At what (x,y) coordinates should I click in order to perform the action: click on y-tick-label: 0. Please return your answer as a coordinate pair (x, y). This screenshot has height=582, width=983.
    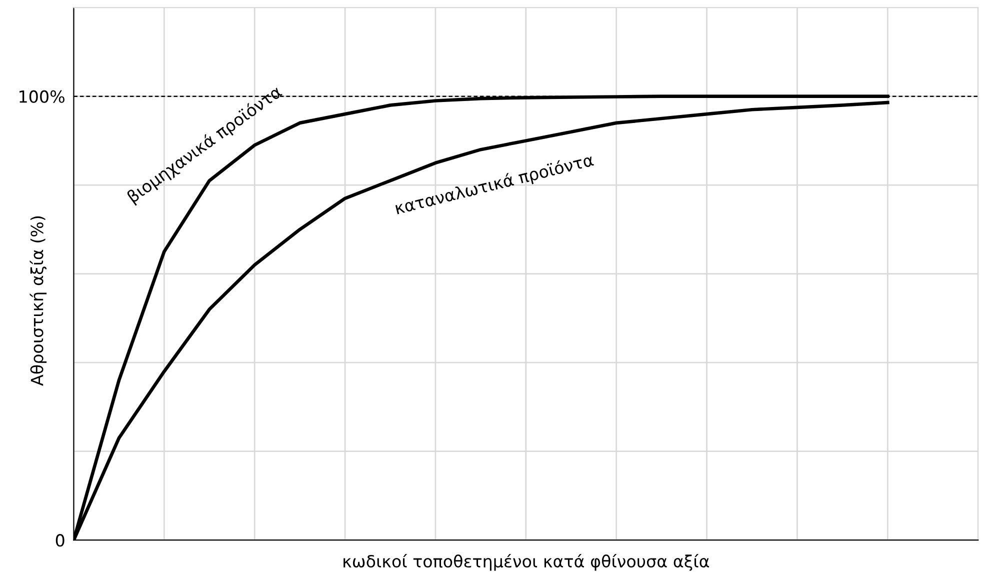
    Looking at the image, I should click on (60, 540).